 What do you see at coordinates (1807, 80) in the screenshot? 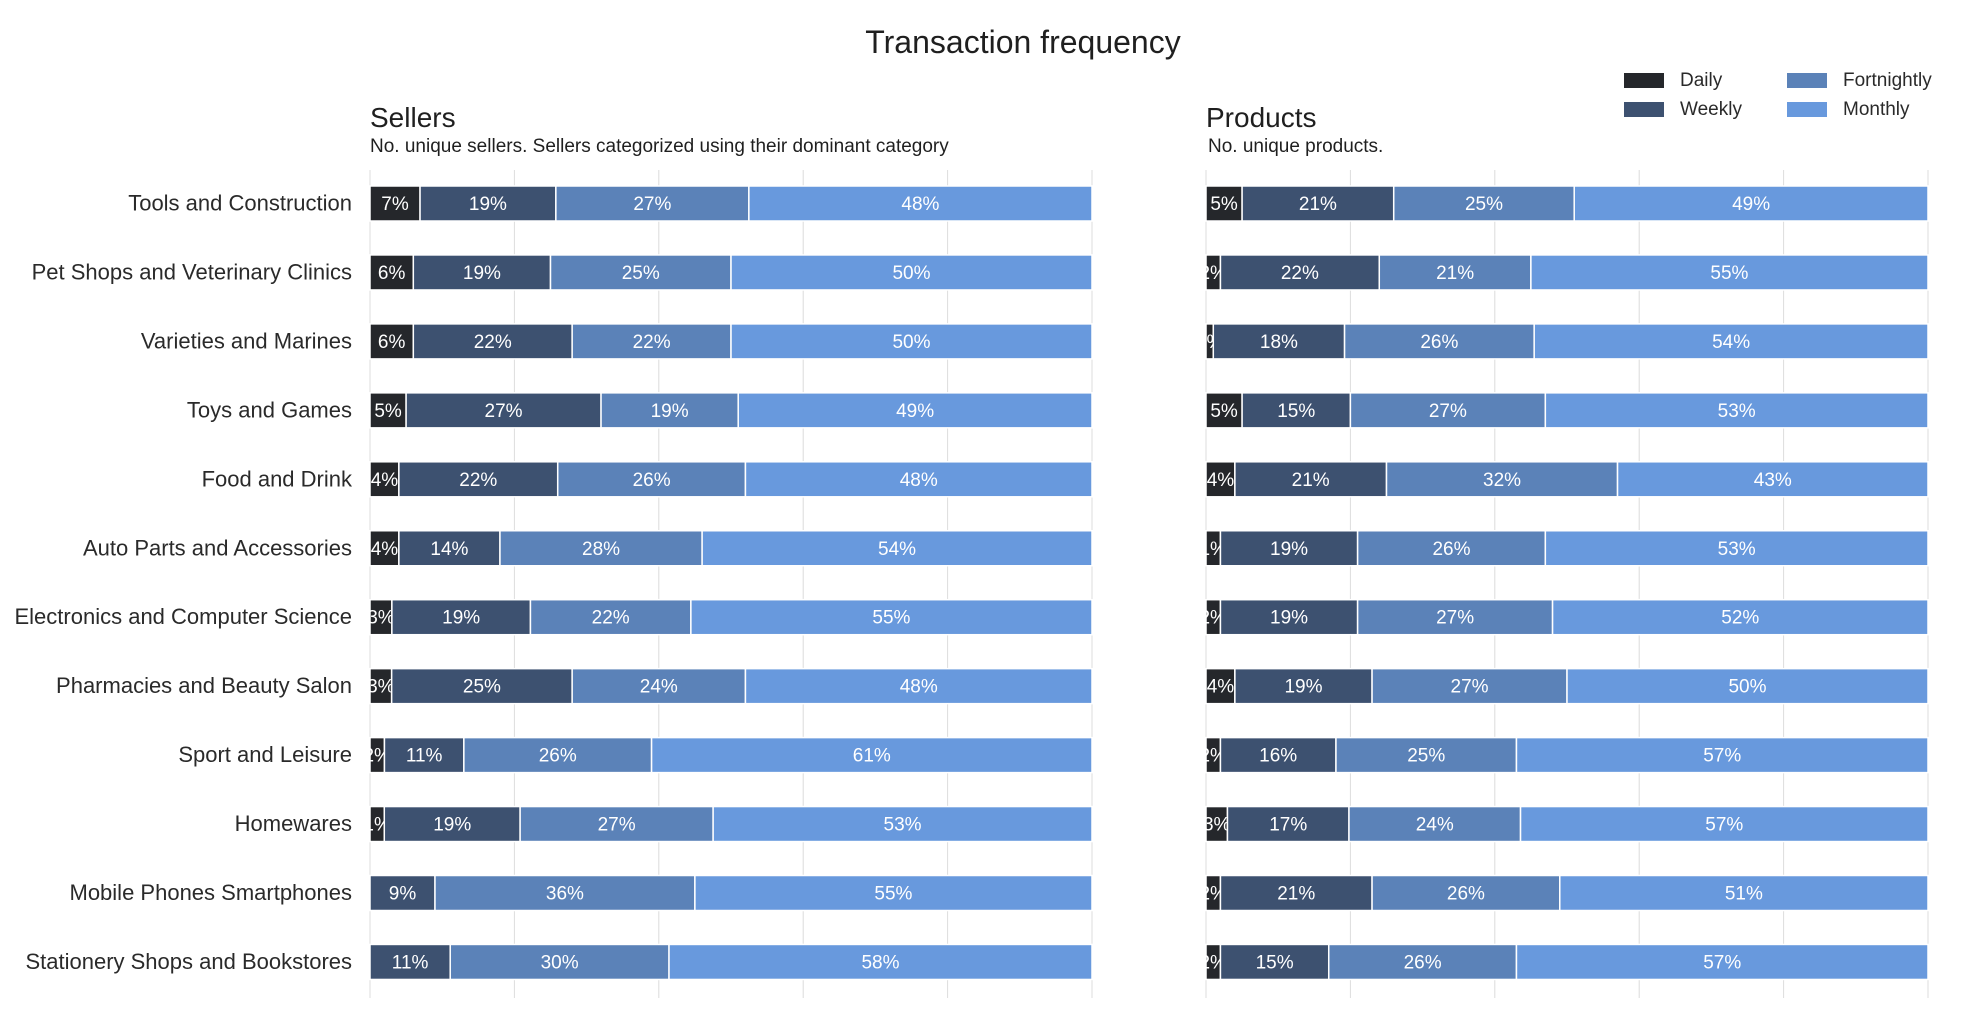
I see `legend-swatch-fortnightly` at bounding box center [1807, 80].